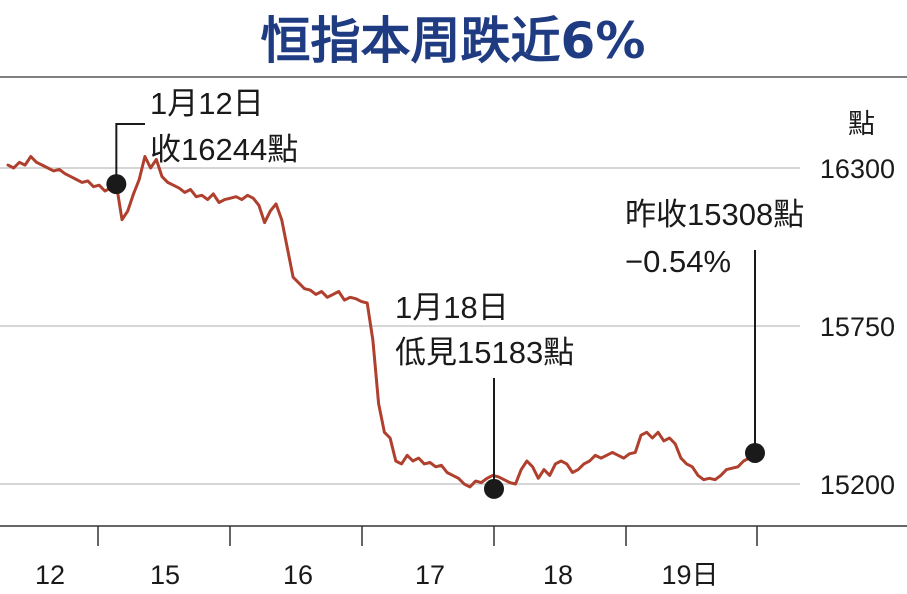  I want to click on x-tick-label: 12, so click(50, 575).